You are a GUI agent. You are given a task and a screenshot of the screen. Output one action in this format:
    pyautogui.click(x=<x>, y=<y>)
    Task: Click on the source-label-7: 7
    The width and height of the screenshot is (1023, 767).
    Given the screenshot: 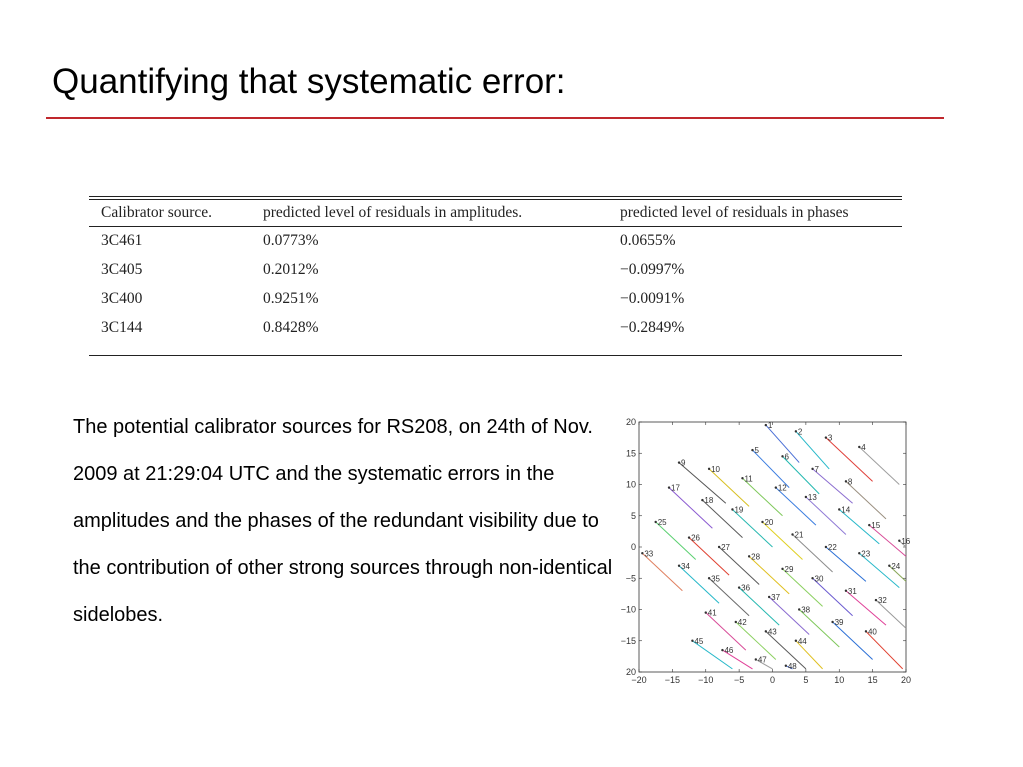 What is the action you would take?
    pyautogui.click(x=817, y=469)
    